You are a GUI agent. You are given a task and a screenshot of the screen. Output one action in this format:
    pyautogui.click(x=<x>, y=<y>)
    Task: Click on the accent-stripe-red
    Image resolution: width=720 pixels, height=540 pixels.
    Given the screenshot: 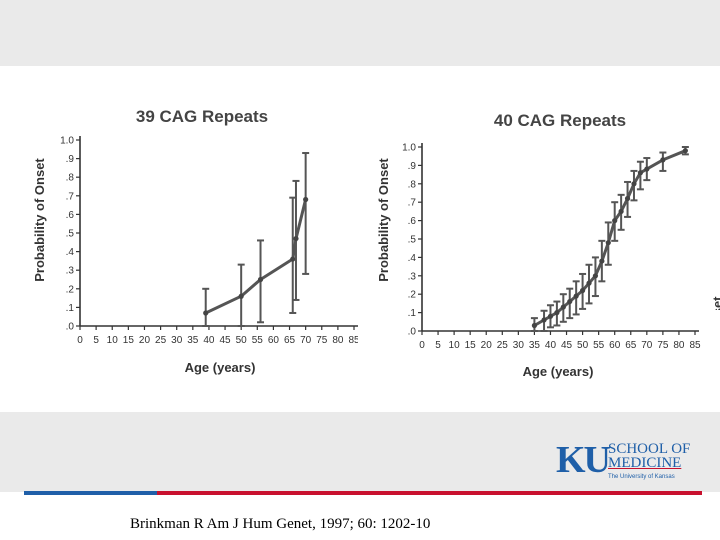 What is the action you would take?
    pyautogui.click(x=429, y=493)
    